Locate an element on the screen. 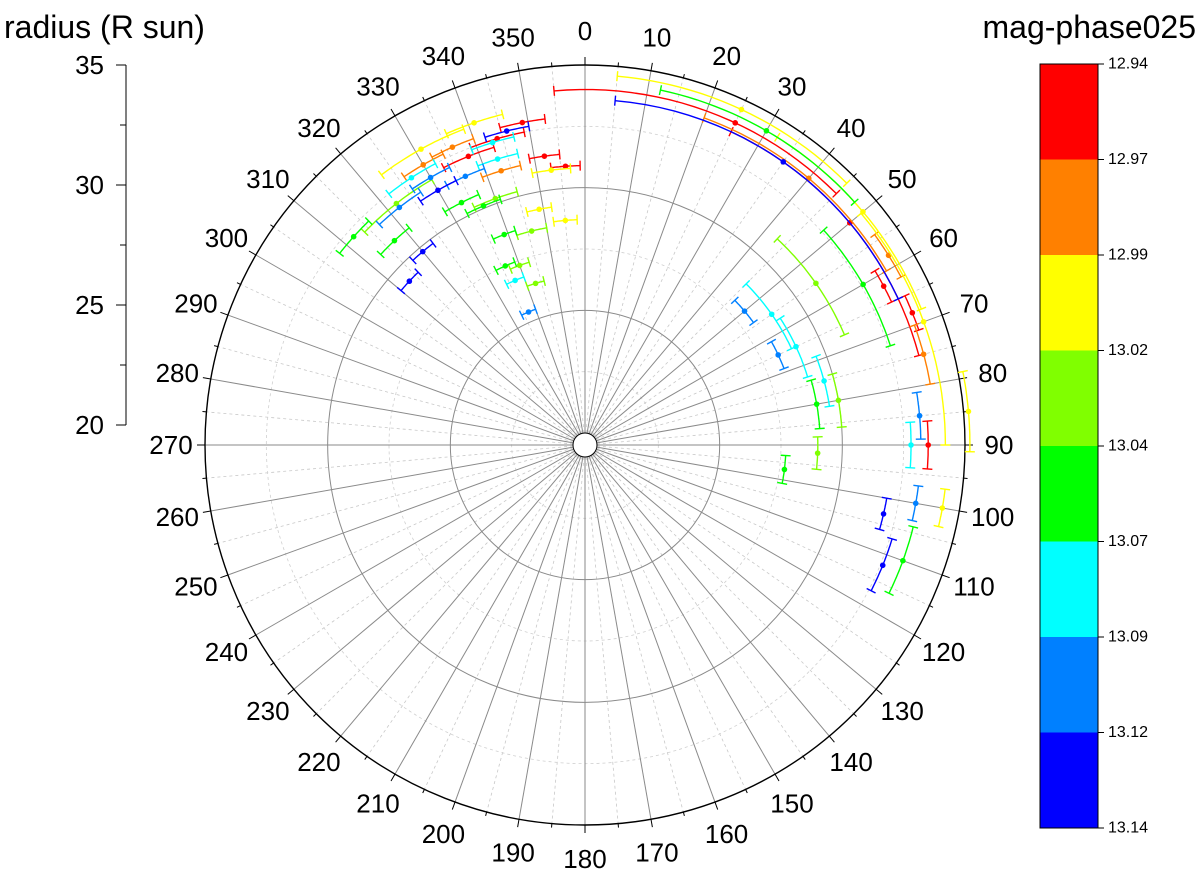 The height and width of the screenshot is (881, 1200). angle-label: 40 is located at coordinates (851, 128).